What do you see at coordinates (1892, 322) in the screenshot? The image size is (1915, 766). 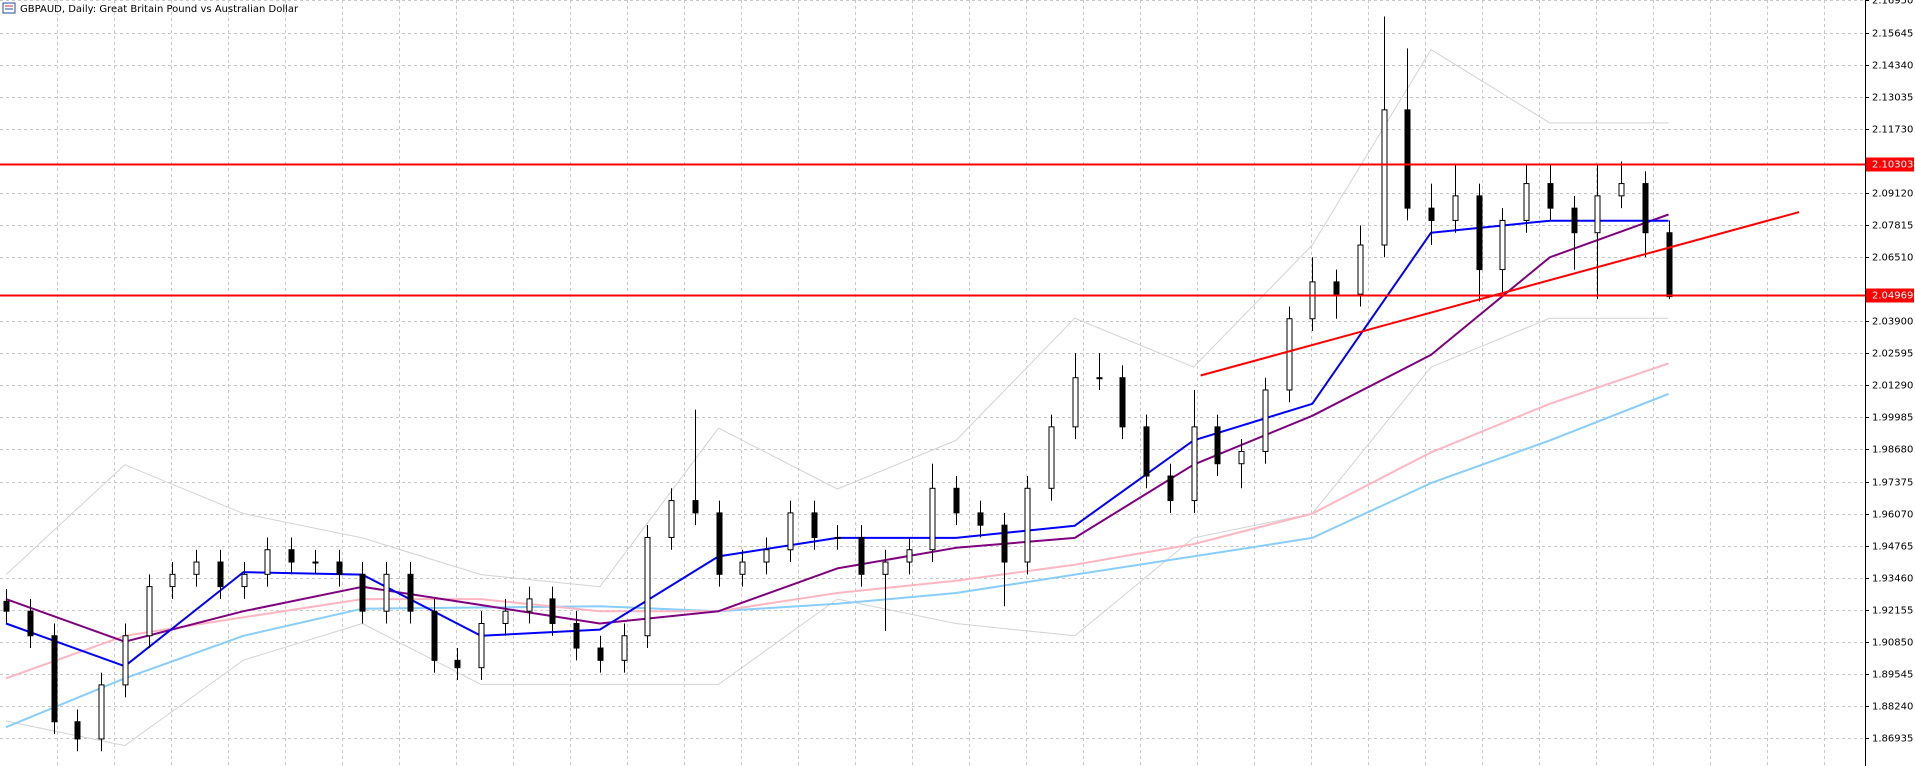 I see `y-tick-label: 2.03900` at bounding box center [1892, 322].